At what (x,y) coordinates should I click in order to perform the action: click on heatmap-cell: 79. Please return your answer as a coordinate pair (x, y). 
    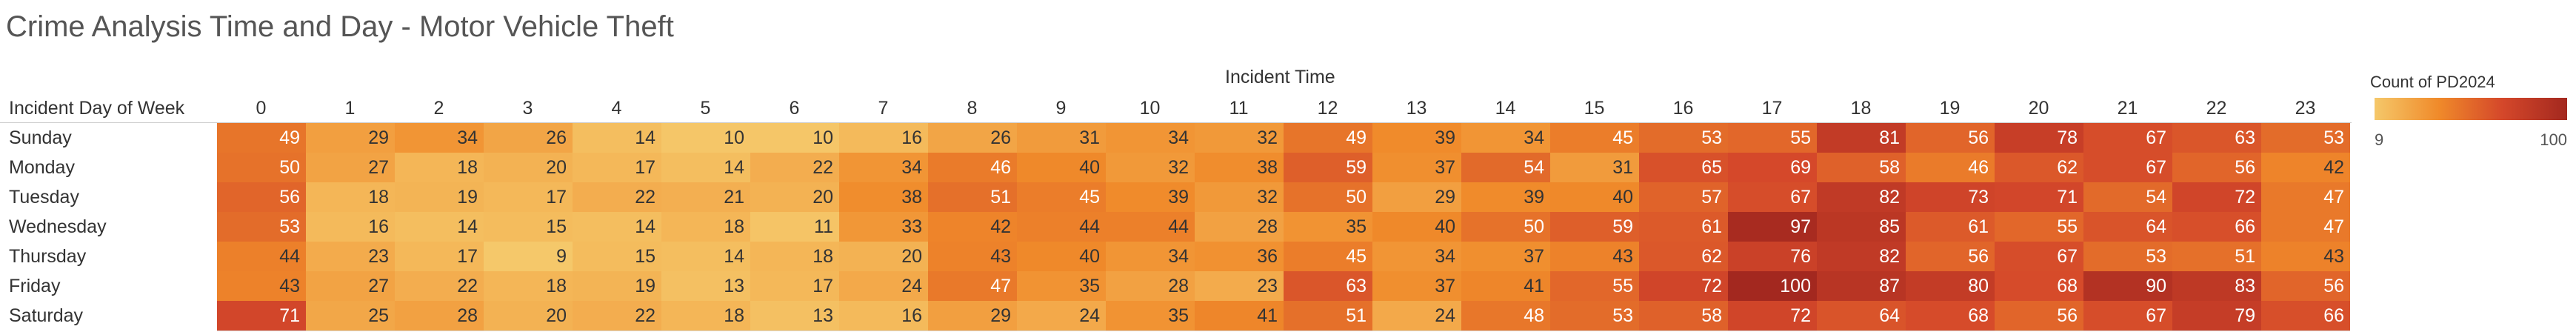
    Looking at the image, I should click on (2216, 316).